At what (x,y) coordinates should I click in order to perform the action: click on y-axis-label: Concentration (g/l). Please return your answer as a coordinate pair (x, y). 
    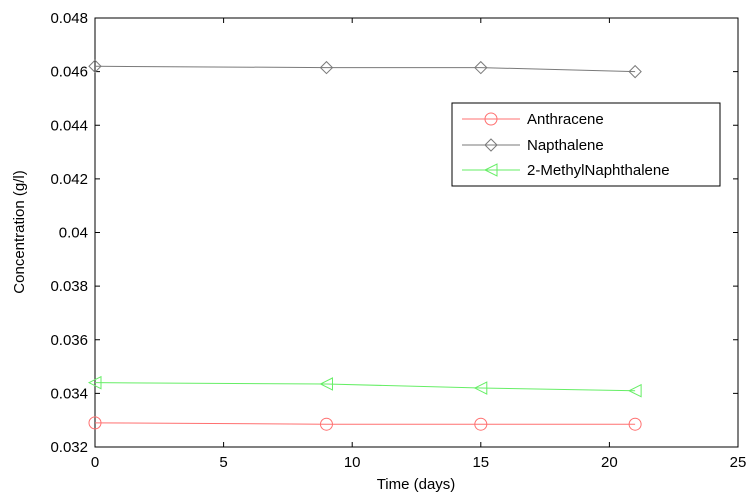
    Looking at the image, I should click on (19, 231).